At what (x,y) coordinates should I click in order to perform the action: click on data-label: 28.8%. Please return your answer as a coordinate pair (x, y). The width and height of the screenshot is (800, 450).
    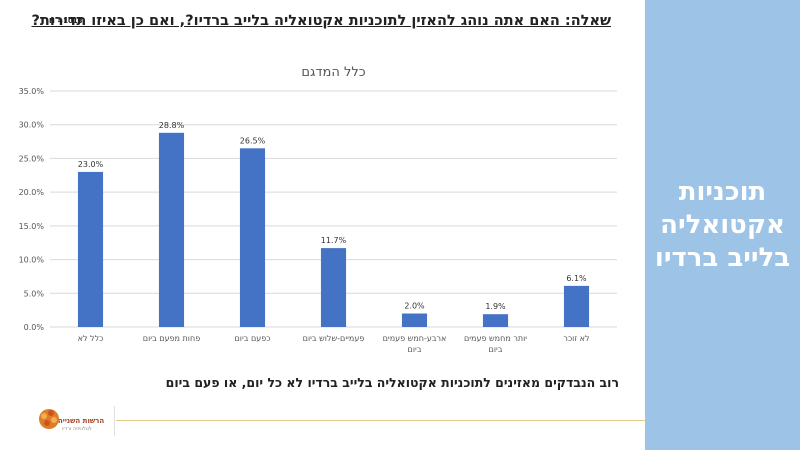
    Looking at the image, I should click on (172, 125).